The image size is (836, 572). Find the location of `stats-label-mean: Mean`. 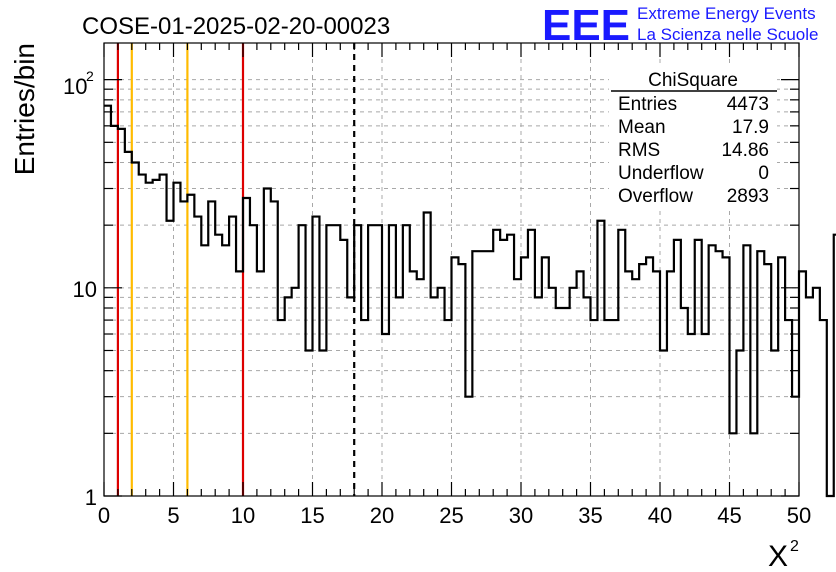

stats-label-mean: Mean is located at coordinates (642, 127).